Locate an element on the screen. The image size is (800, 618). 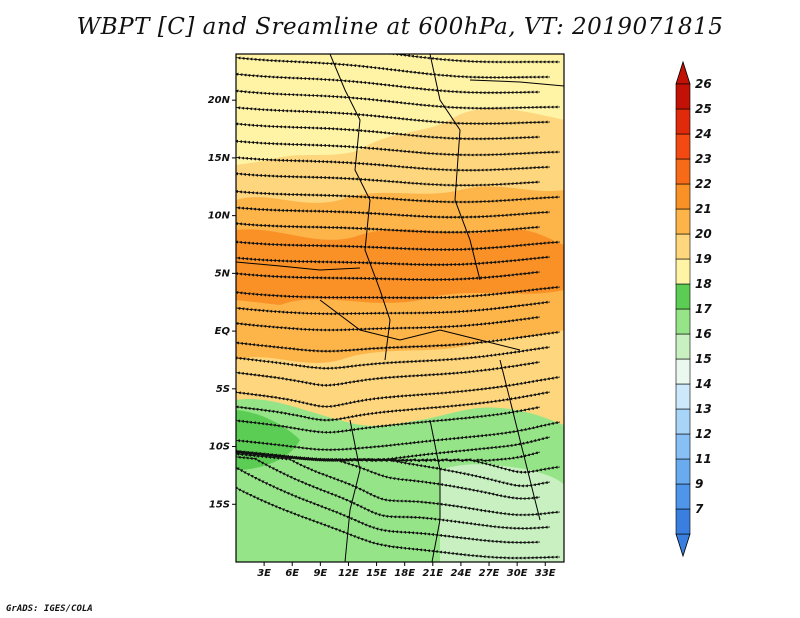
colorbar: 7 9 11 12 13 14 15 16 17 18 19 20 21 22 23 24 25 26 is located at coordinates (693, 309).